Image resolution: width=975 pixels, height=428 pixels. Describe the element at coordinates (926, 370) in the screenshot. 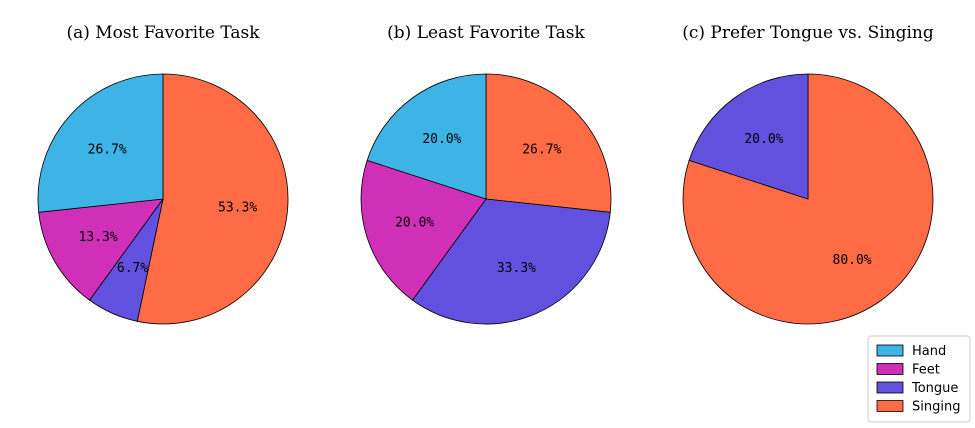

I see `legend-label-feet: Feet` at that location.